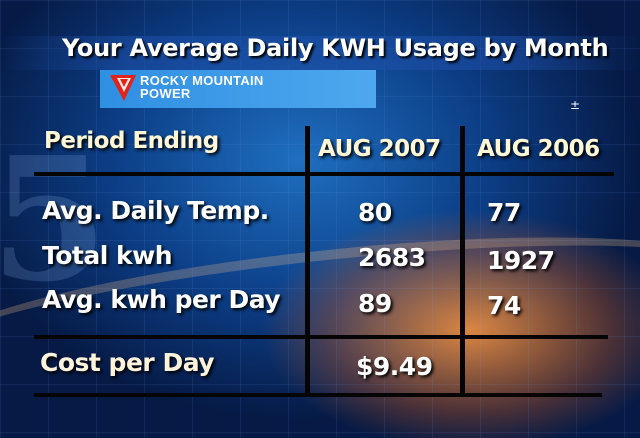 This screenshot has height=438, width=640. Describe the element at coordinates (318, 395) in the screenshot. I see `table-divider-bottom` at that location.